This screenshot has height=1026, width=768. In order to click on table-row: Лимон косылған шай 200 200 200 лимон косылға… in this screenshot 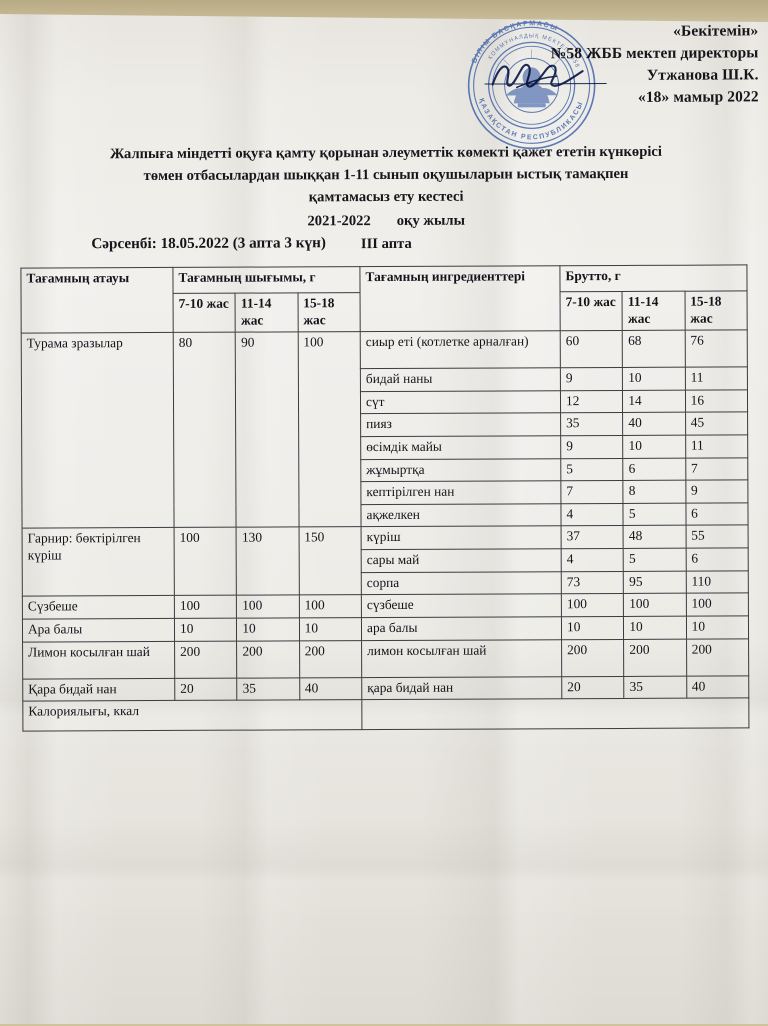, I will do `click(385, 658)`.